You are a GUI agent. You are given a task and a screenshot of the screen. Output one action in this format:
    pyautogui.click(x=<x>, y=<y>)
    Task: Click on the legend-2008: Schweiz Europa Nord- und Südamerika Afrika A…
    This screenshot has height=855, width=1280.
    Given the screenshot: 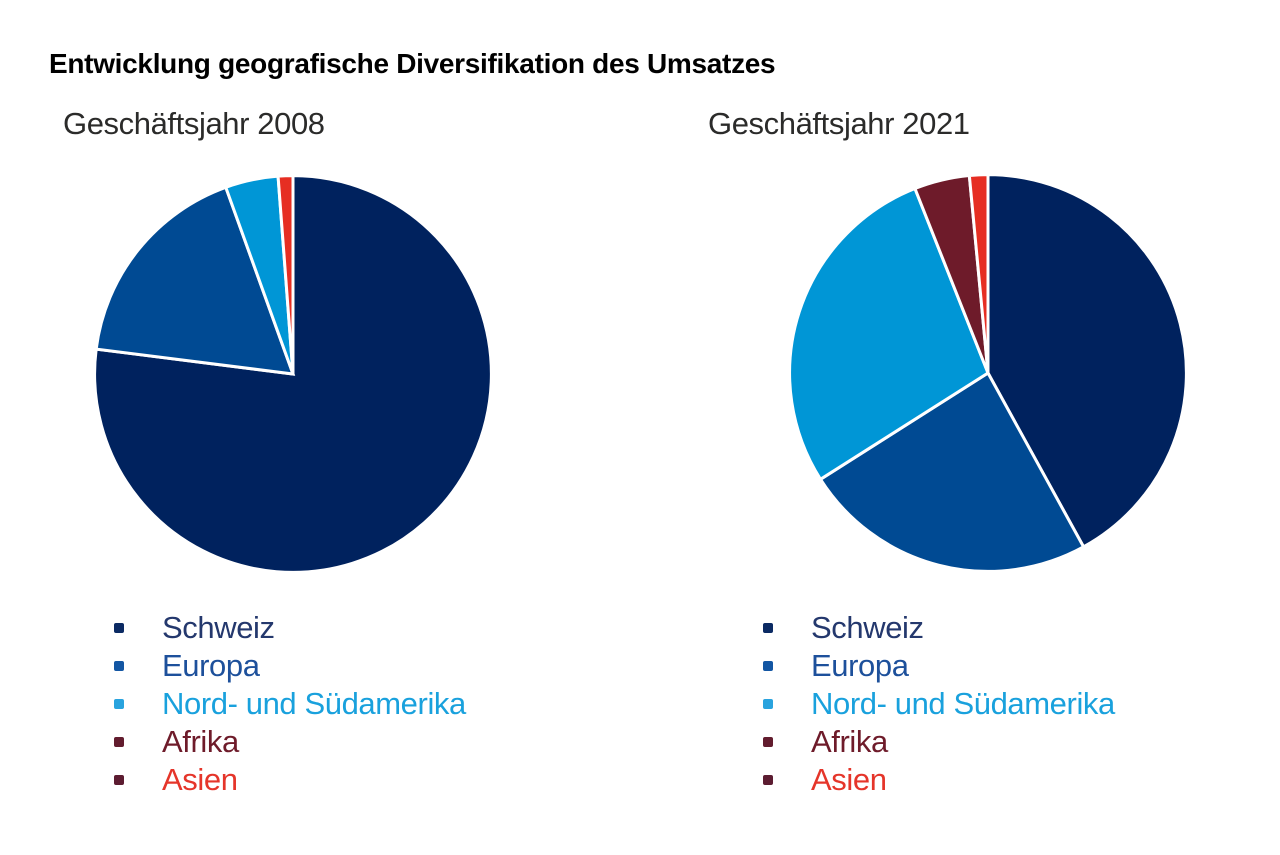 What is the action you would take?
    pyautogui.click(x=290, y=704)
    